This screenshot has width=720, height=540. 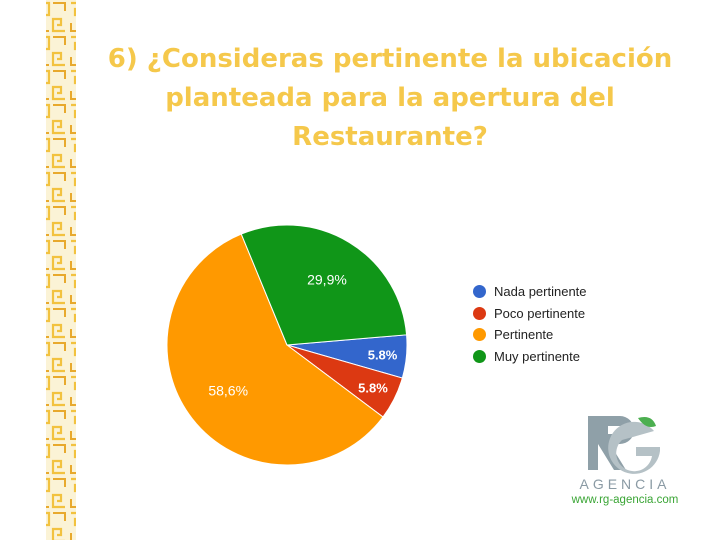 What do you see at coordinates (537, 356) in the screenshot?
I see `legend-label: Muy pertinente` at bounding box center [537, 356].